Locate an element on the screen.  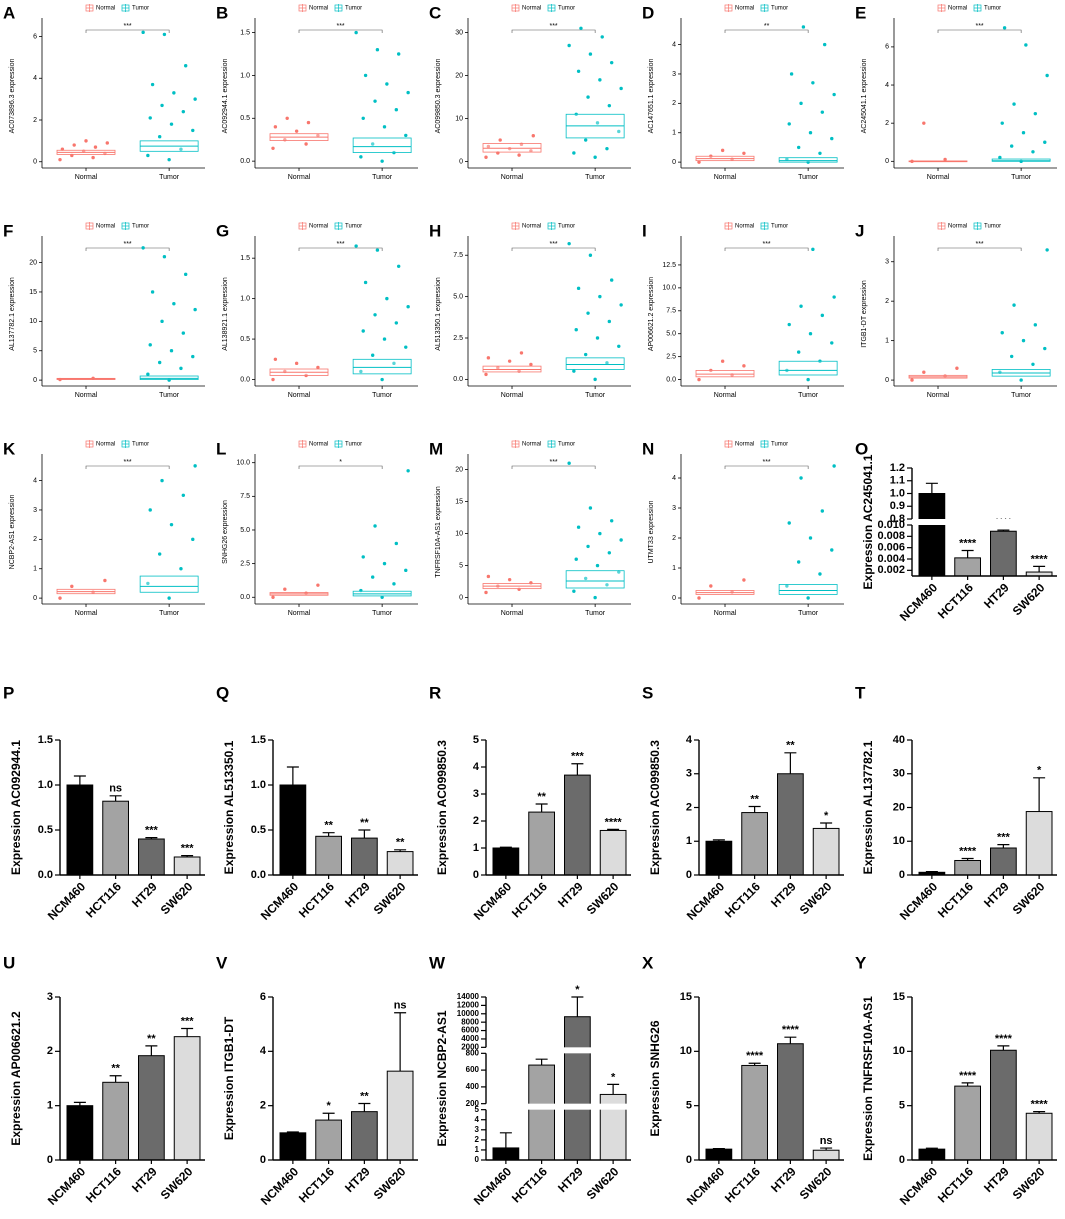
significance-bracket is located at coordinates (340, 31).